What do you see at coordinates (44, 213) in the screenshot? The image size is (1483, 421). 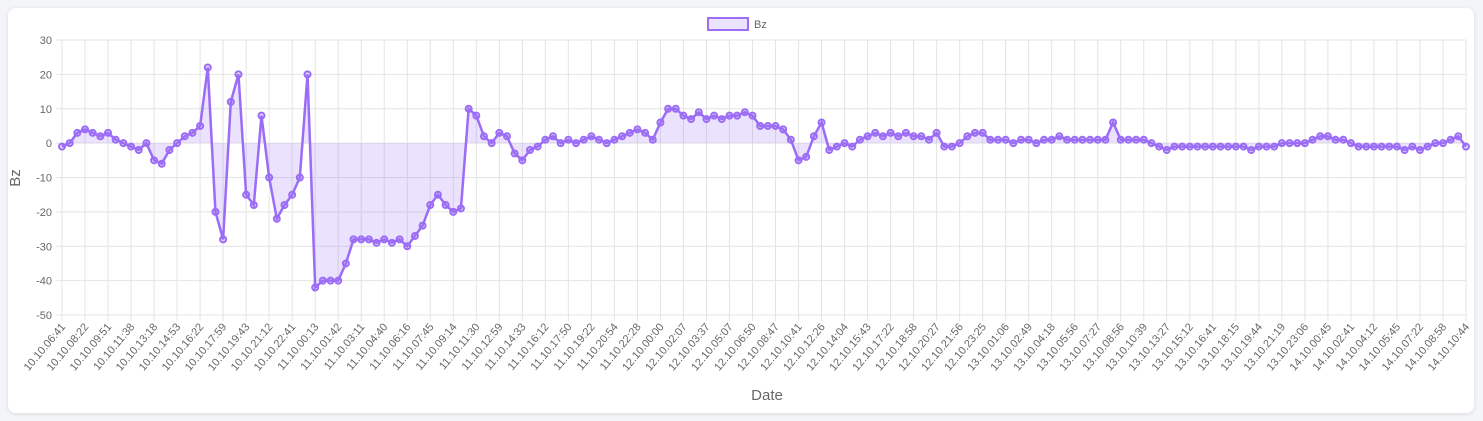 I see `y-tick-label: -20` at bounding box center [44, 213].